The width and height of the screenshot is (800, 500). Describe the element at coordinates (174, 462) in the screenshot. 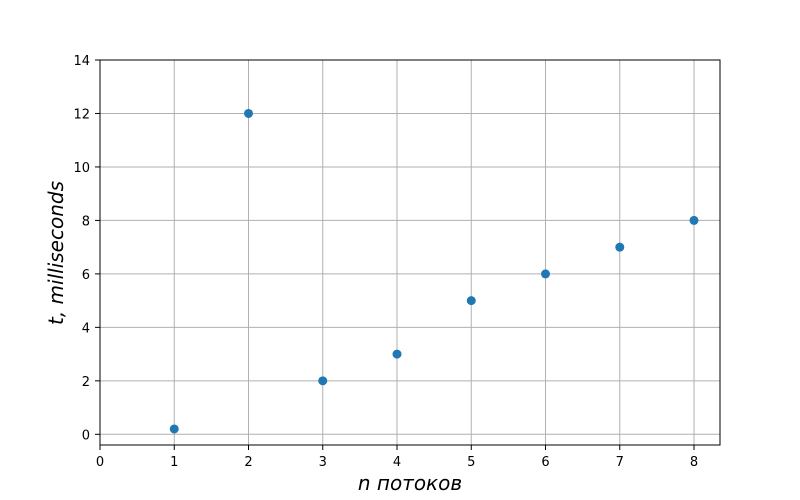

I see `x-tick-label: 1` at that location.